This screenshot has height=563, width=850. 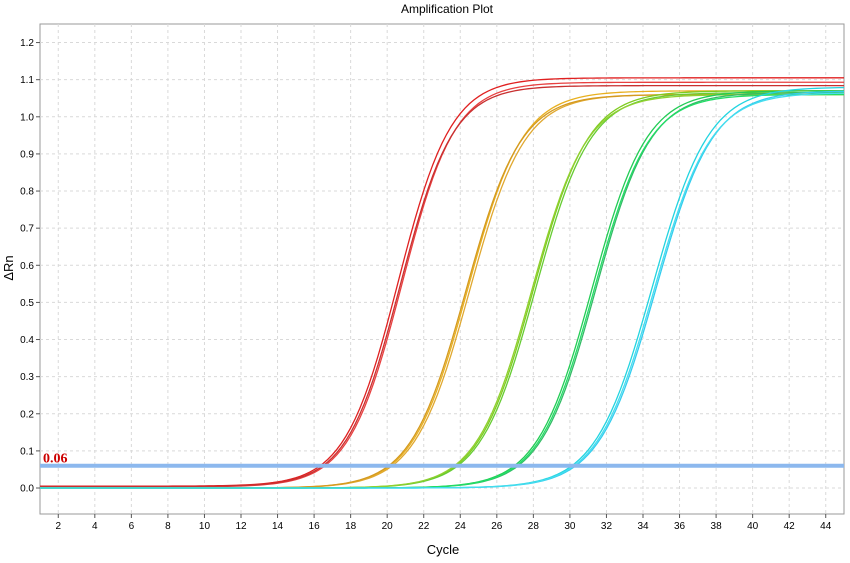 I want to click on y-tick-label: 0.7, so click(x=27, y=229).